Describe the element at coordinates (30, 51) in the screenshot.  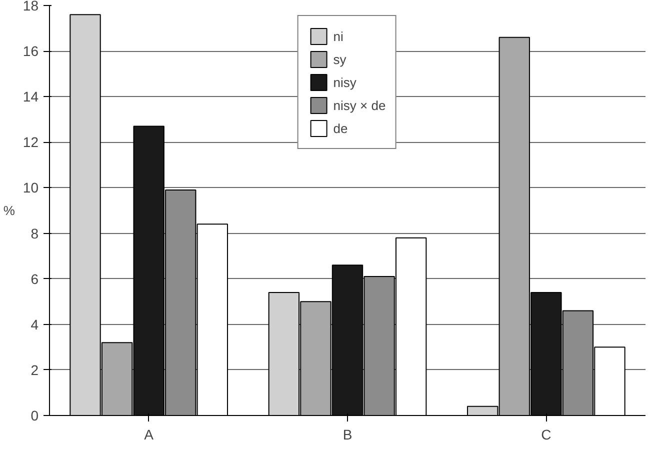
I see `y-tick-label: 16` at that location.